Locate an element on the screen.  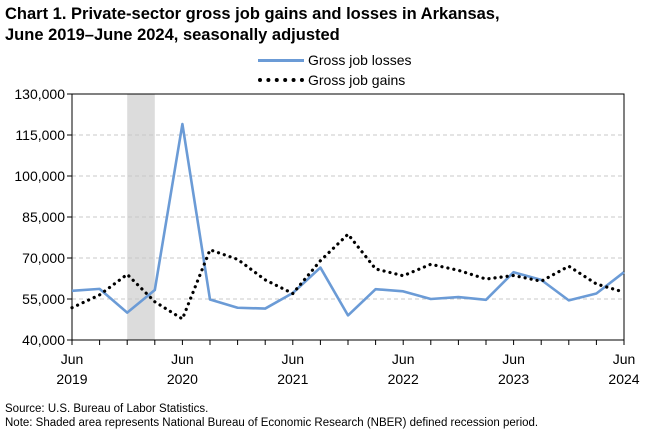
y-tick-label: 40,000 is located at coordinates (43, 340).